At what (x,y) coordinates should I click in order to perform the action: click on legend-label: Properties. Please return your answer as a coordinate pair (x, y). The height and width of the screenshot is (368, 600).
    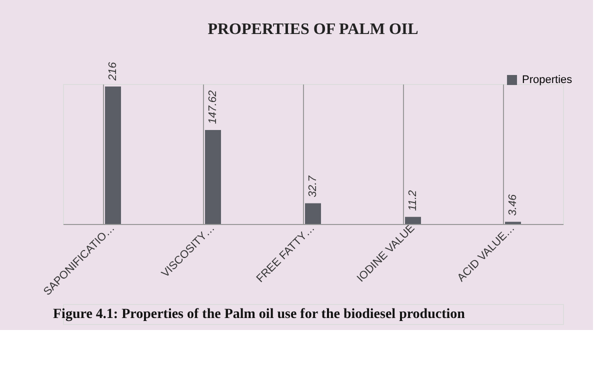
    Looking at the image, I should click on (547, 80).